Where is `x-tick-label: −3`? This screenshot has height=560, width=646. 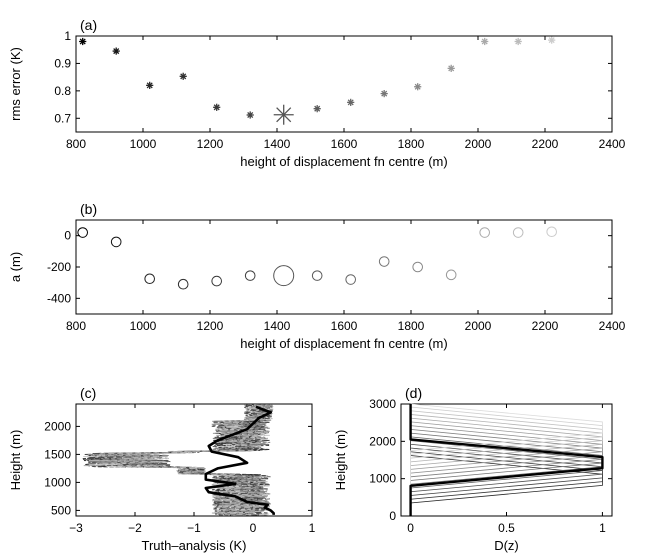
x-tick-label: −3 is located at coordinates (76, 528).